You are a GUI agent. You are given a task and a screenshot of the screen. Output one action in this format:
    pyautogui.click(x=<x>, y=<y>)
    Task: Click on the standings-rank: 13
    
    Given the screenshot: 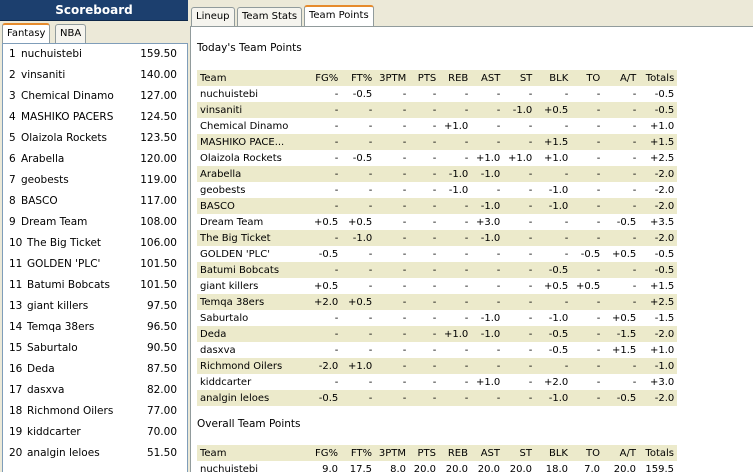 What is the action you would take?
    pyautogui.click(x=16, y=306)
    